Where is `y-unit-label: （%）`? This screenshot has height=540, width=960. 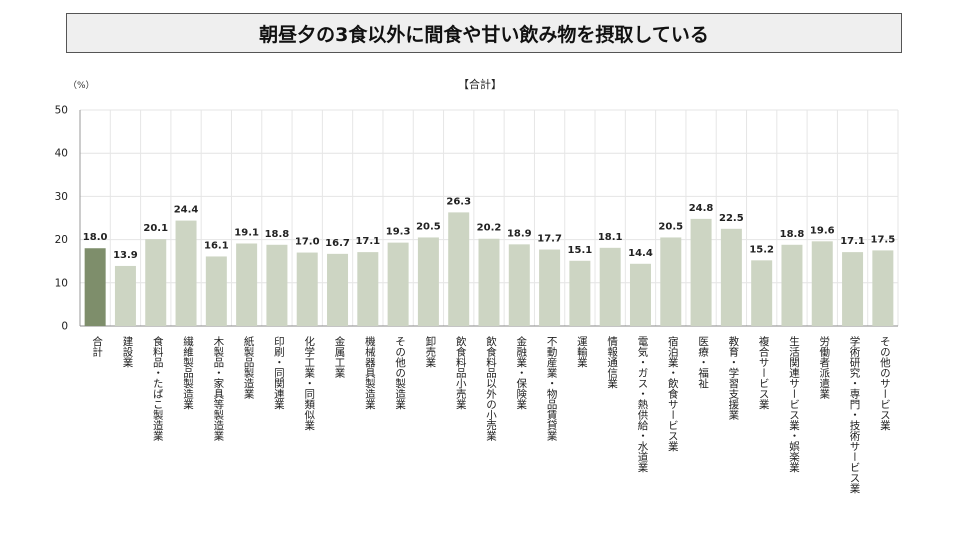
y-unit-label: （%） is located at coordinates (81, 86).